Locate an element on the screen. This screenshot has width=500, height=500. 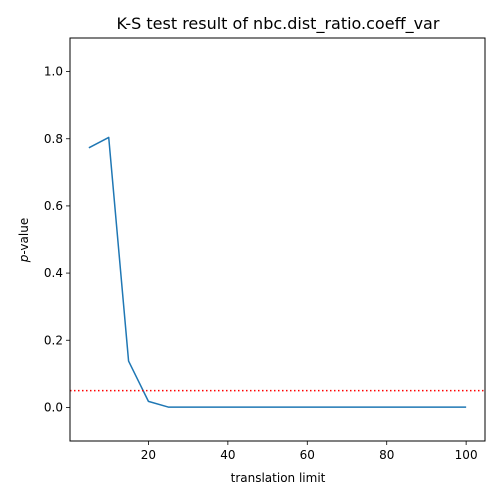
x-tick-label: 40 is located at coordinates (227, 455).